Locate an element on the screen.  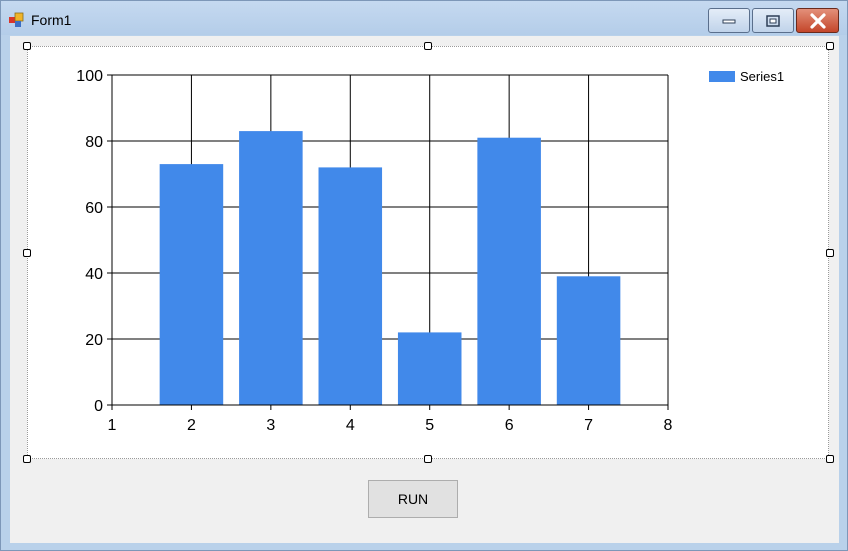
close-button is located at coordinates (817, 20).